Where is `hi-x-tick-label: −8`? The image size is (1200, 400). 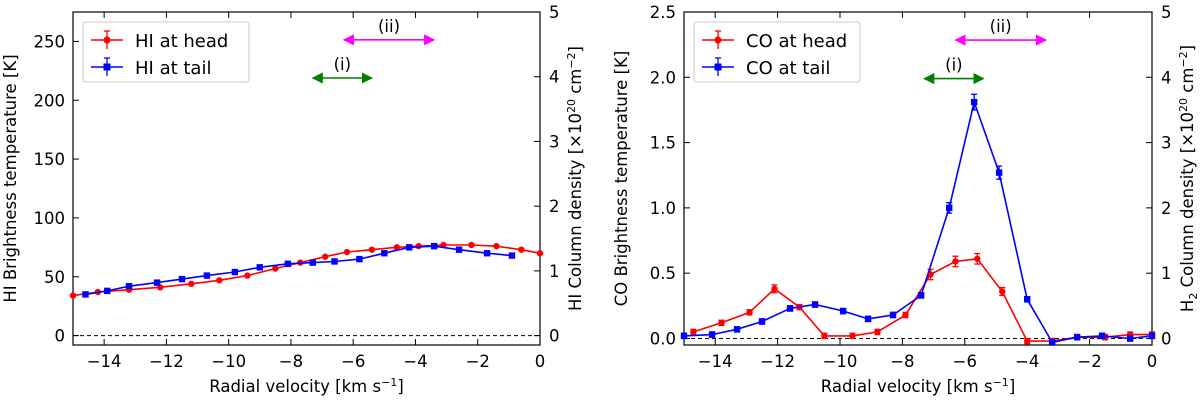 hi-x-tick-label: −8 is located at coordinates (291, 361).